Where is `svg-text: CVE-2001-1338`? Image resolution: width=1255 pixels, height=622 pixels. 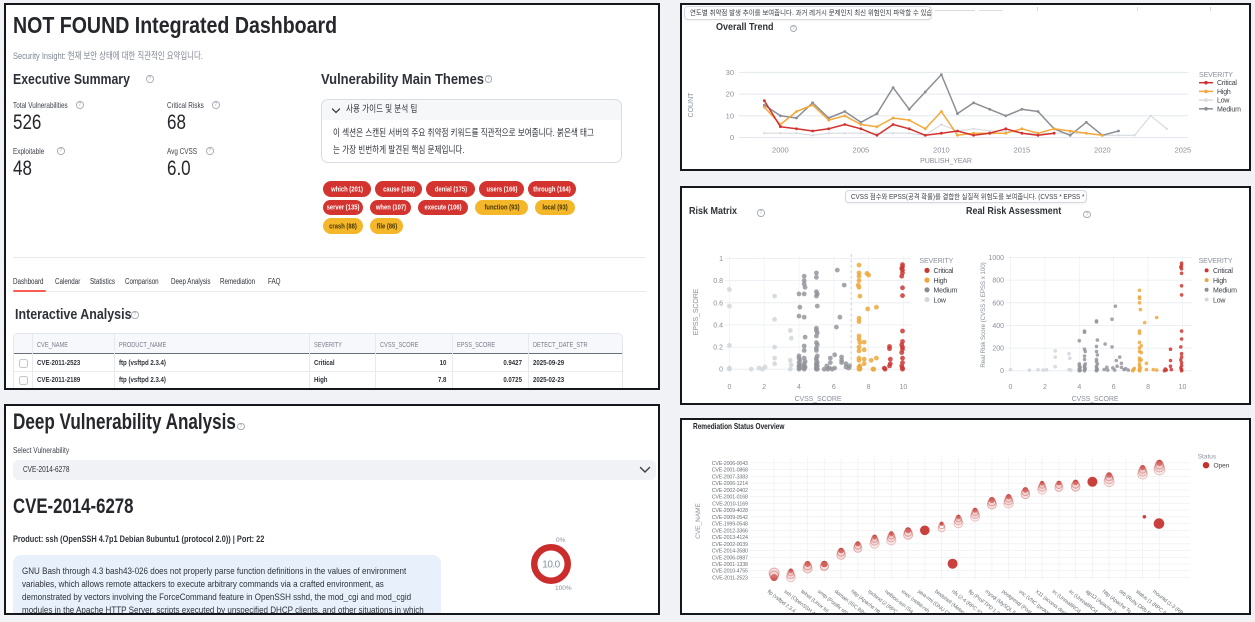
svg-text: CVE-2001-1338 is located at coordinates (730, 565).